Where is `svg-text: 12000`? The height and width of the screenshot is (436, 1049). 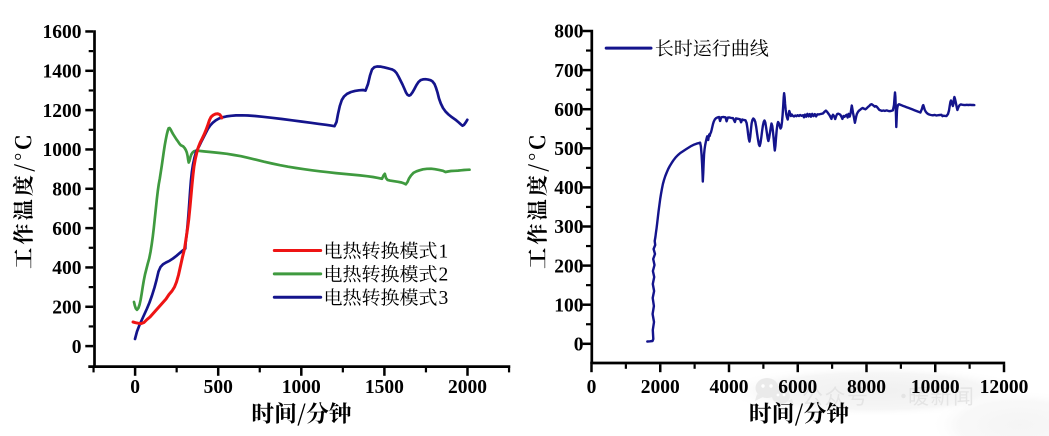
svg-text: 12000 is located at coordinates (1004, 387).